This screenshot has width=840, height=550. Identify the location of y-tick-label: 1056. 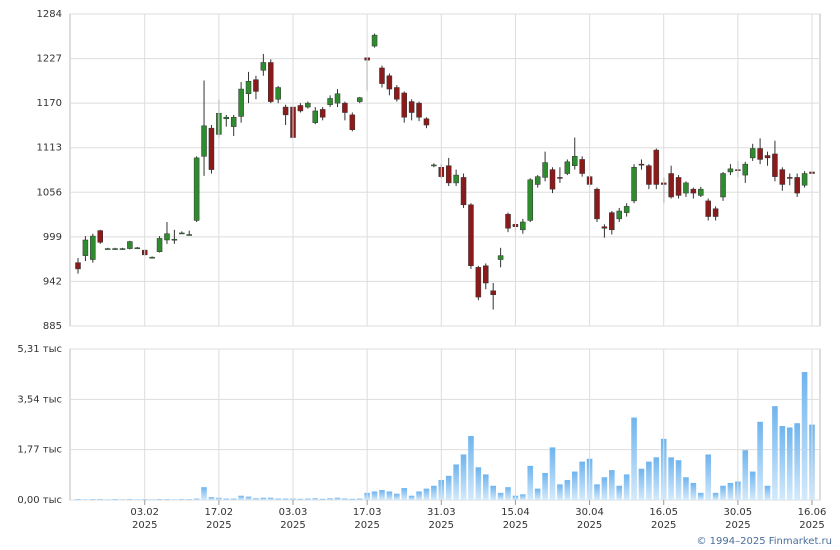
(49, 192).